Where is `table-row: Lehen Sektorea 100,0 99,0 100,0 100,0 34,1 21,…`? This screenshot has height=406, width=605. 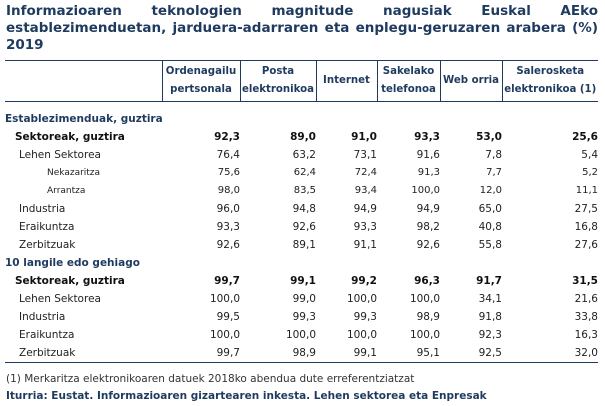
table-row: Lehen Sektorea 100,0 99,0 100,0 100,0 34,1 21,… is located at coordinates (301, 299).